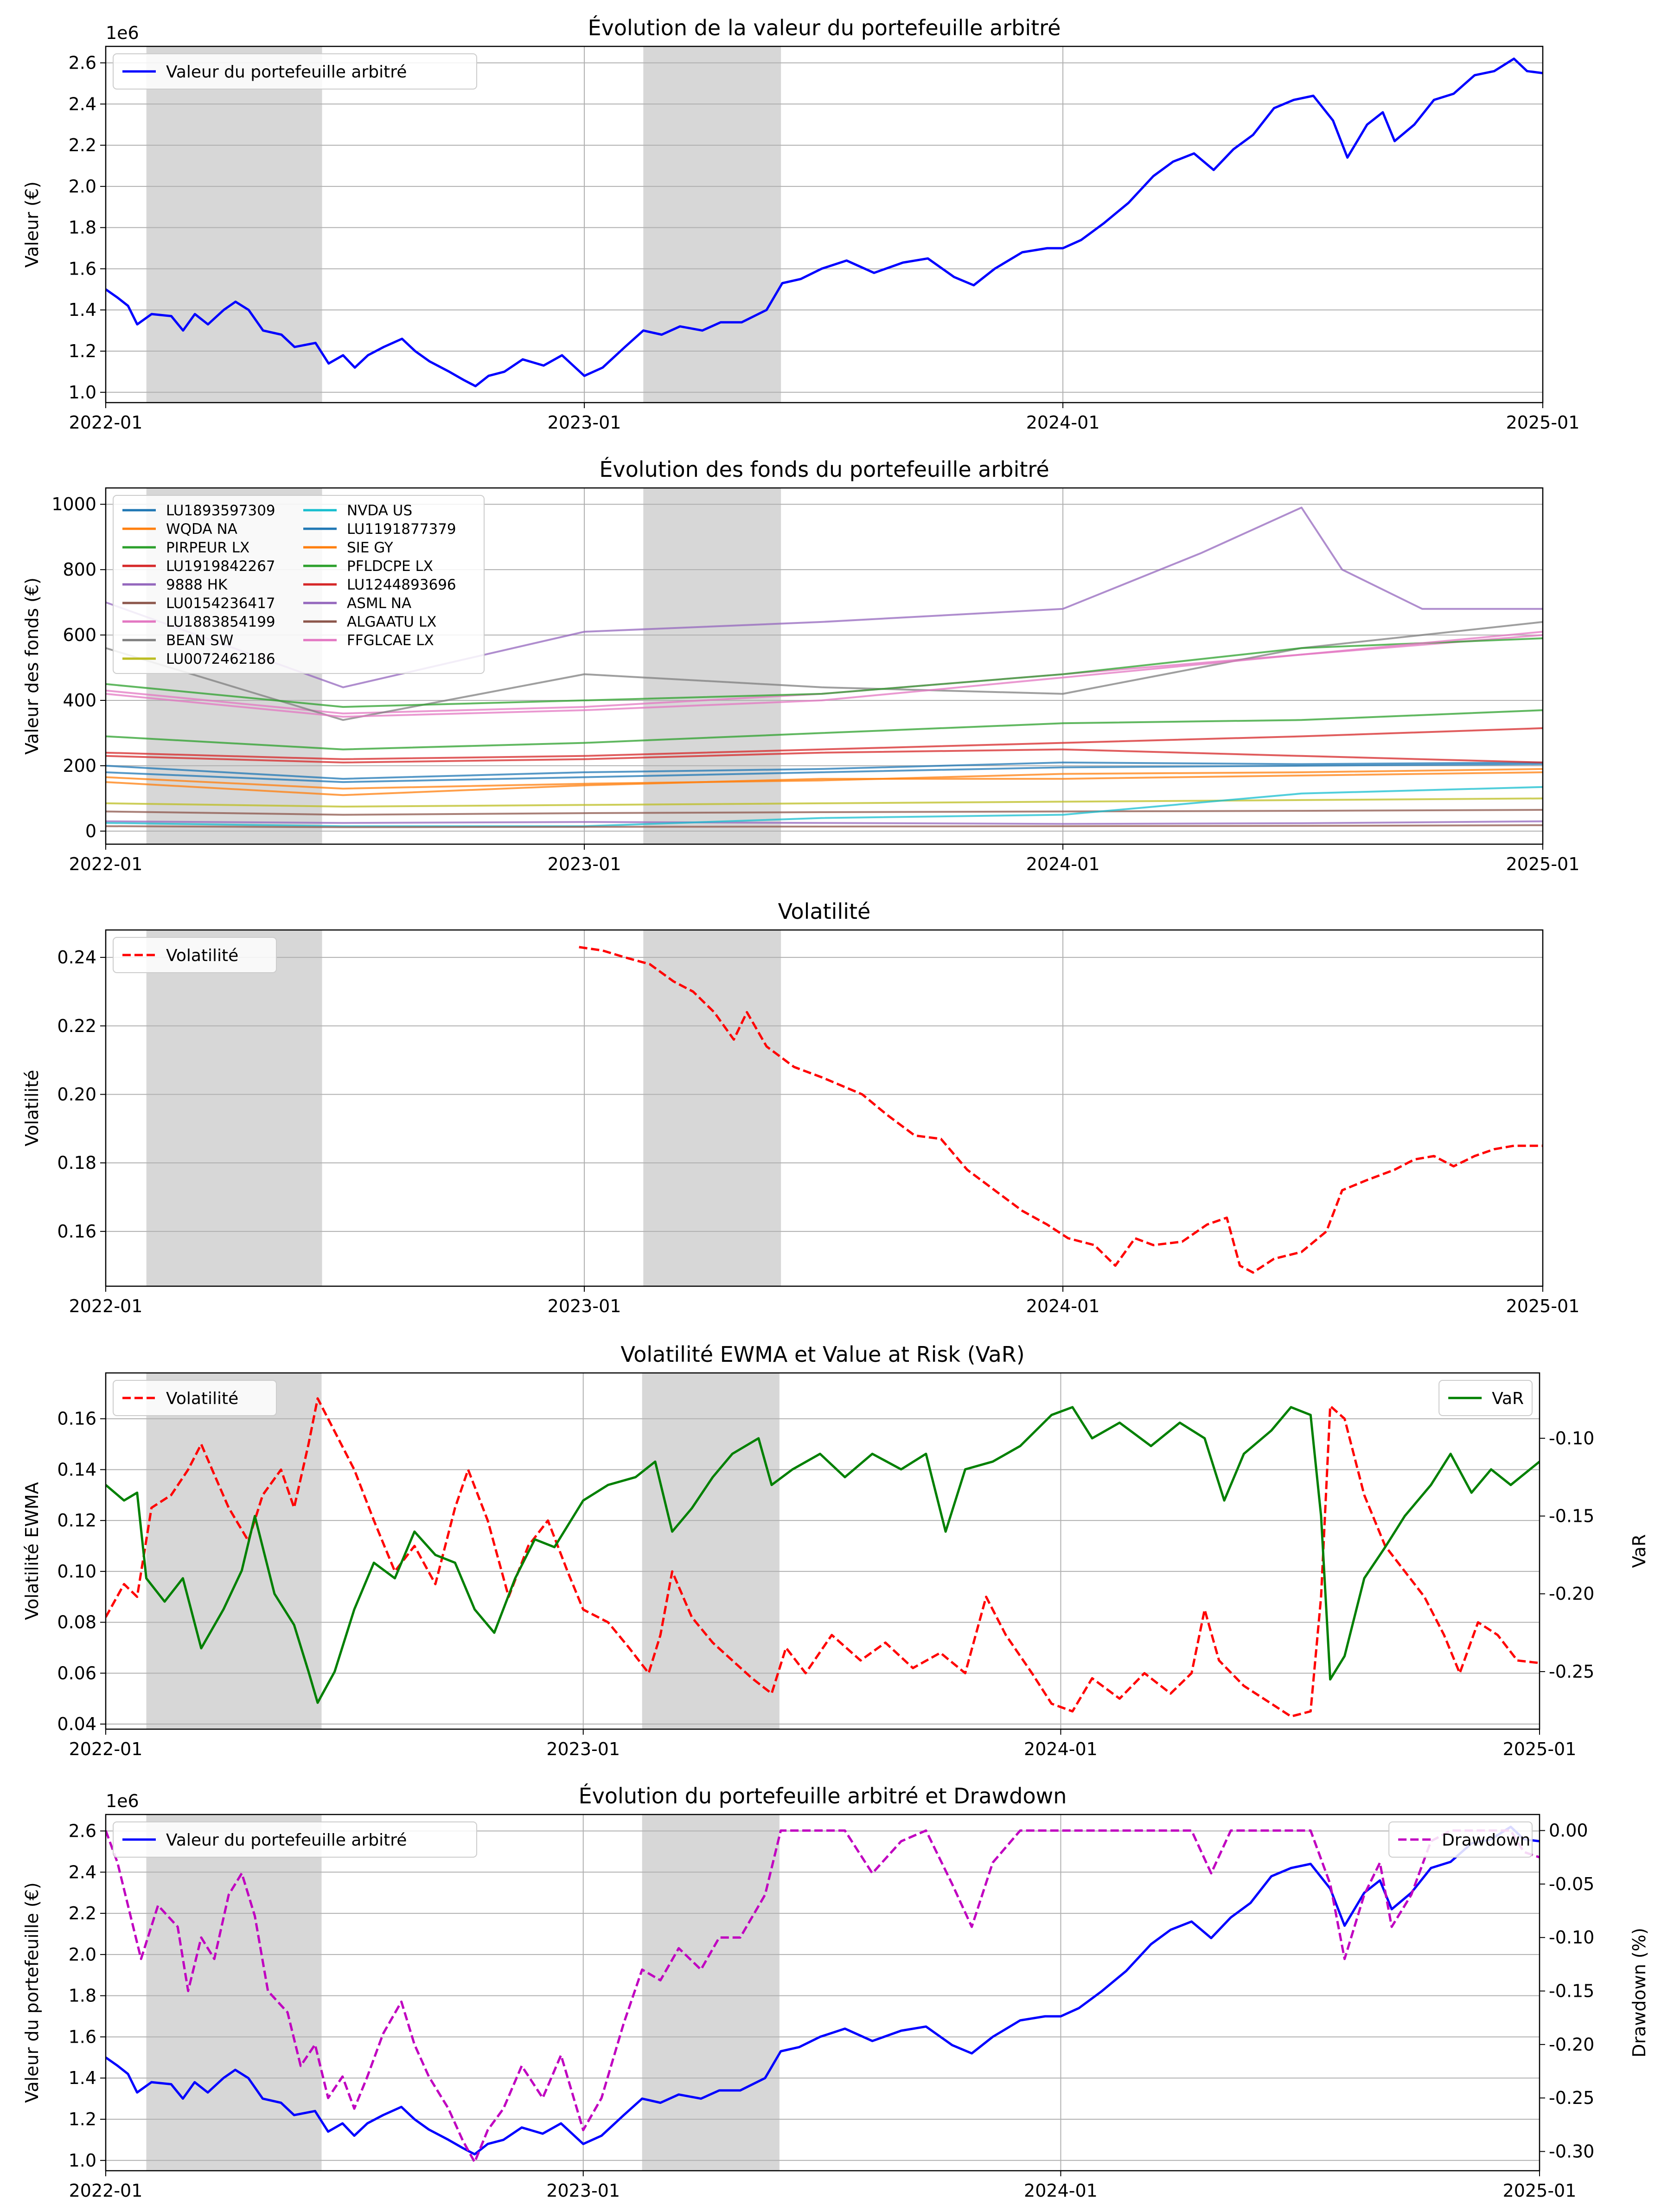 The image size is (1655, 2212). Describe the element at coordinates (1571, 1938) in the screenshot. I see `y-right-tick-label: -0.10` at that location.